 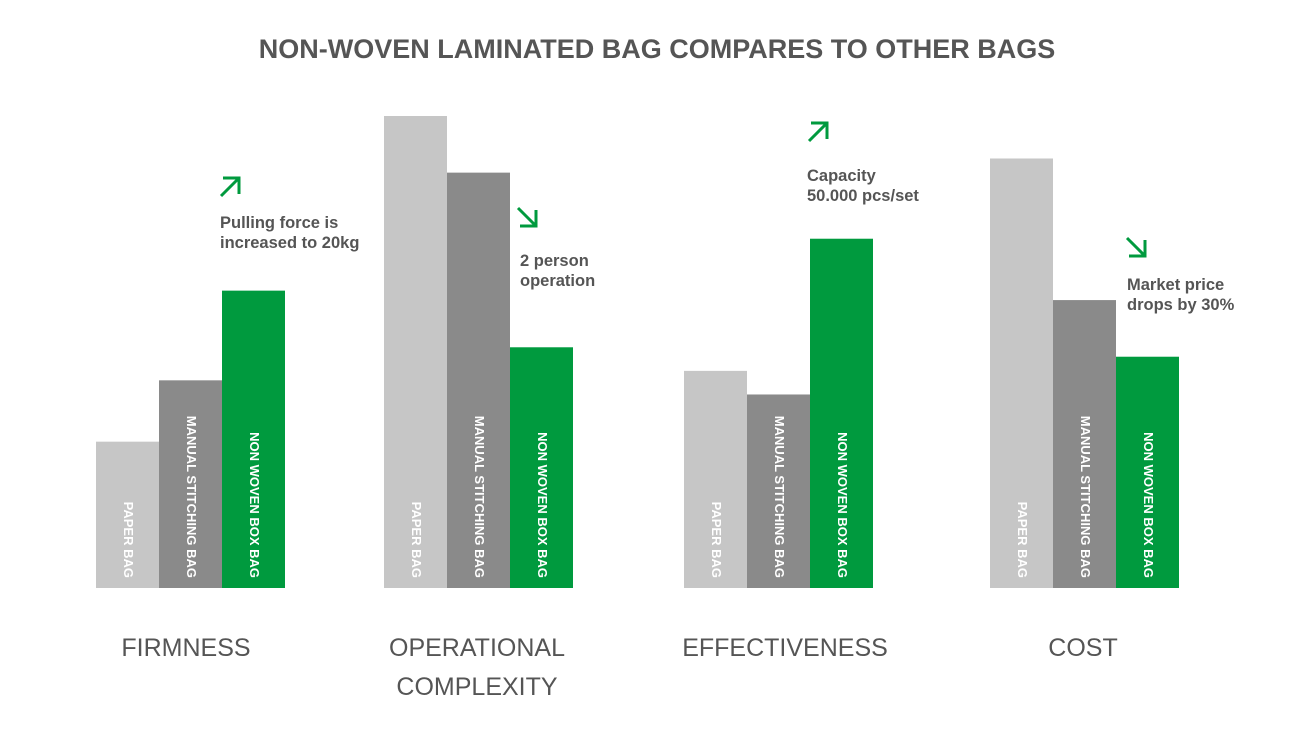 What do you see at coordinates (557, 281) in the screenshot?
I see `annotation-text: operation` at bounding box center [557, 281].